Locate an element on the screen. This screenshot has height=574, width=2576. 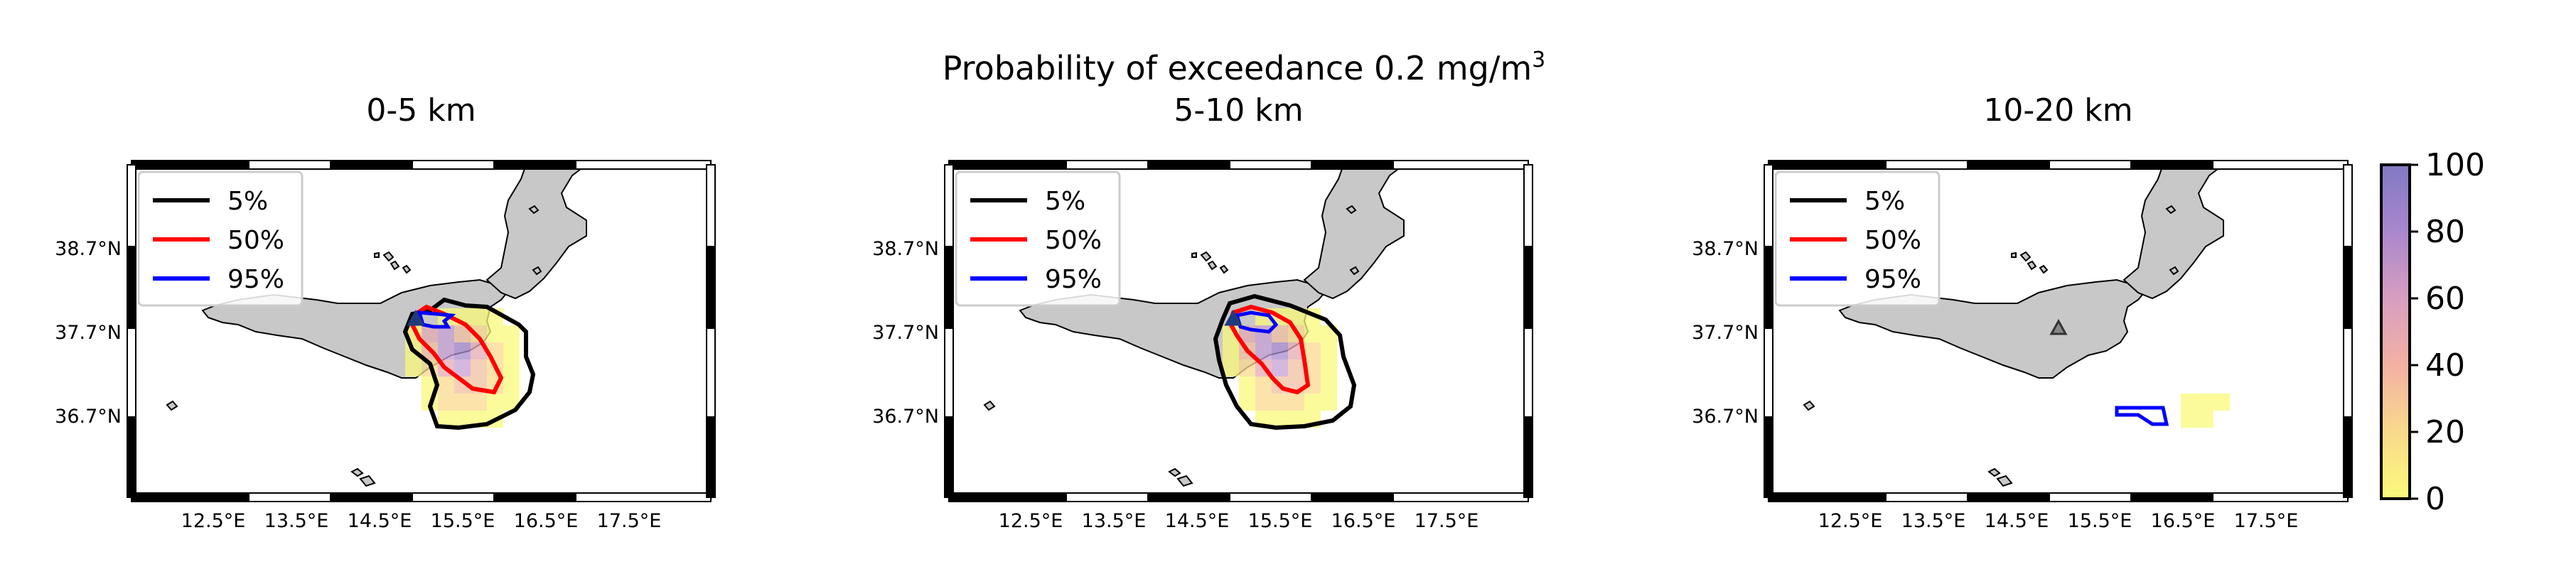
map-frame: 5% 50% 95% is located at coordinates (421, 331).